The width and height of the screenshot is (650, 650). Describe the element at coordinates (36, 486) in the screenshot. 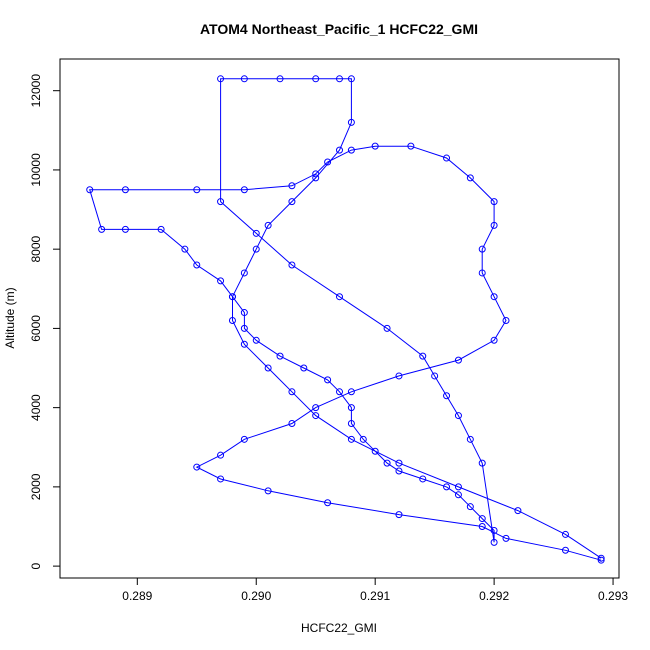

I see `y-tick-label: 2000` at that location.